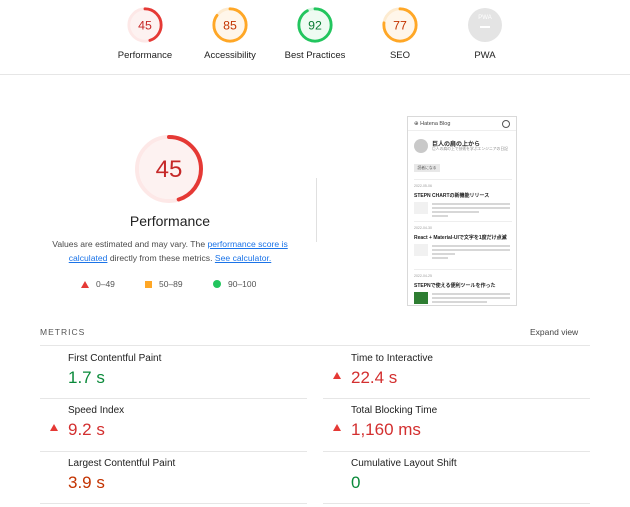 The height and width of the screenshot is (507, 630). What do you see at coordinates (96, 410) in the screenshot?
I see `metric-label: Speed Index` at bounding box center [96, 410].